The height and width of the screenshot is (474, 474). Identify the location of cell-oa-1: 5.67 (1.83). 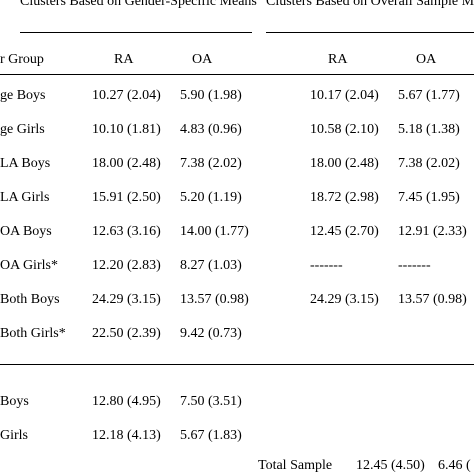
(211, 435).